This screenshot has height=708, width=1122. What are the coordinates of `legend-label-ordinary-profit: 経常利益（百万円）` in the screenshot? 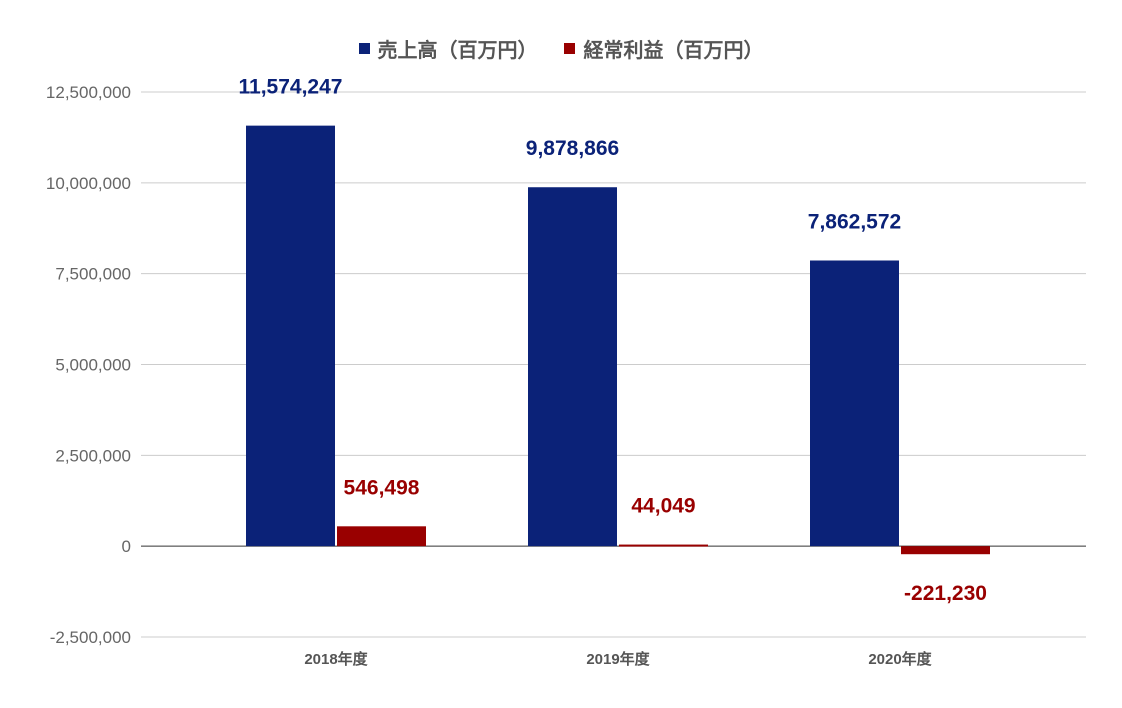 It's located at (673, 50).